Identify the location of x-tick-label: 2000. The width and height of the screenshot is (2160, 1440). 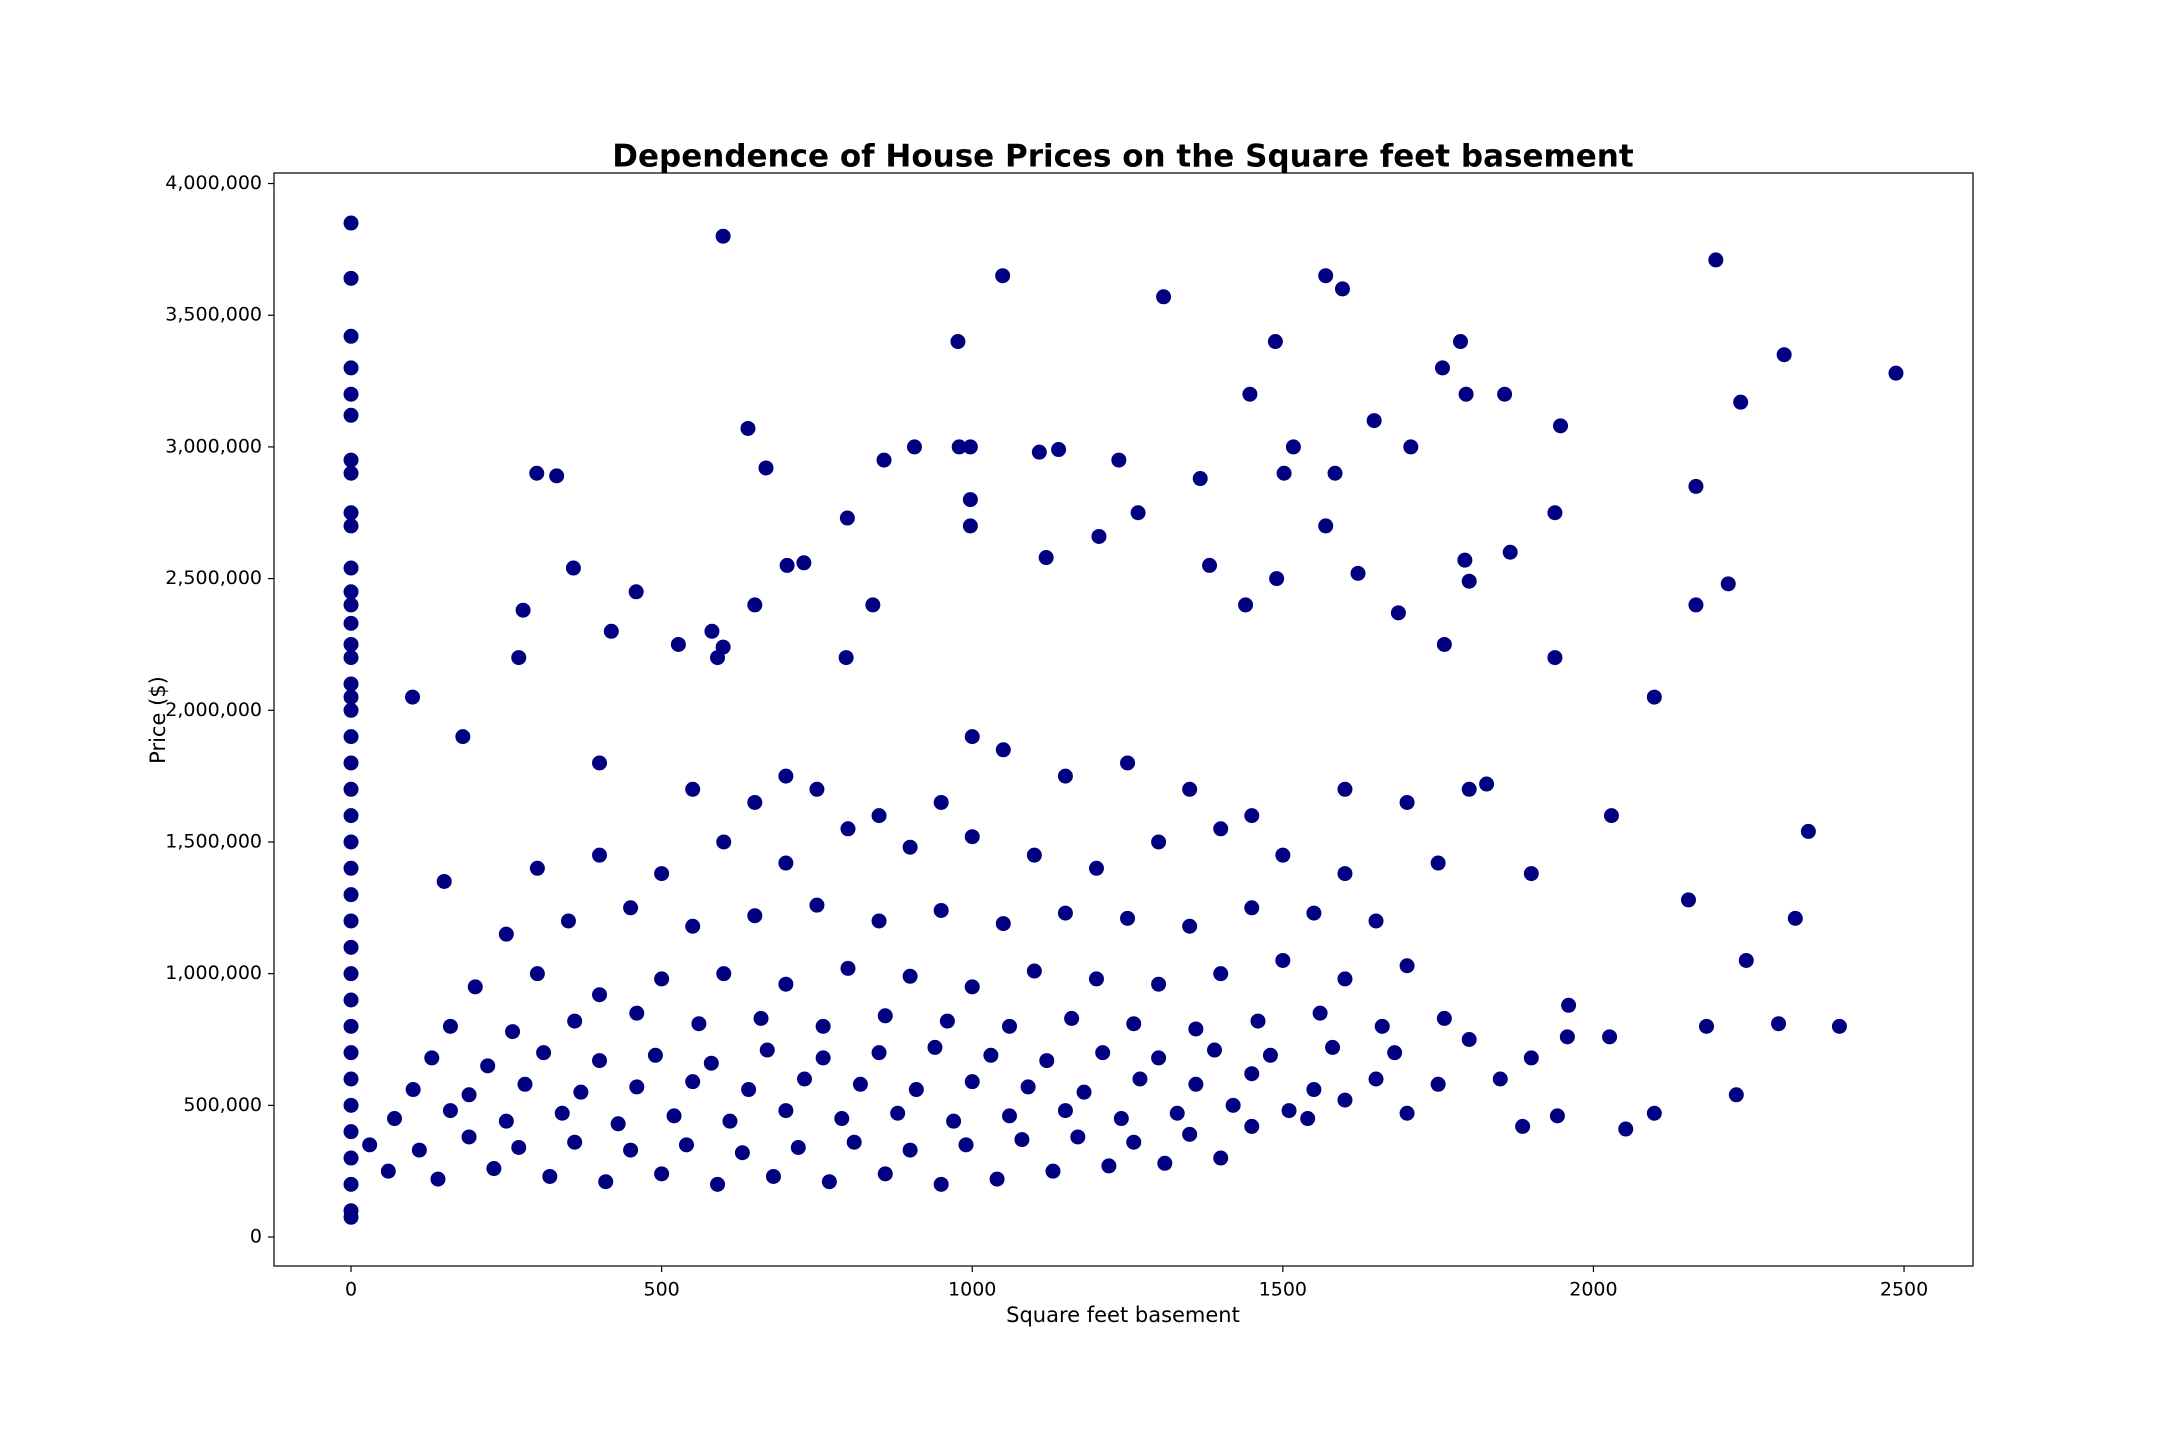
(1593, 1290).